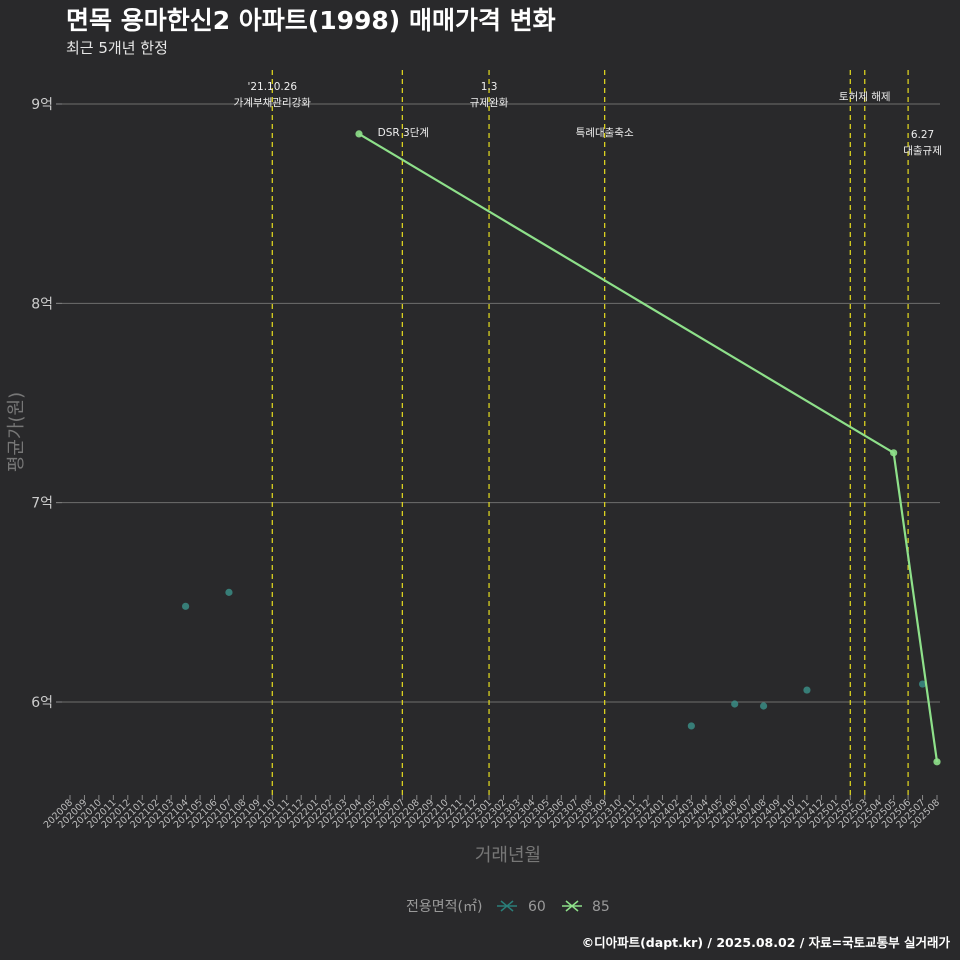 The height and width of the screenshot is (960, 960). What do you see at coordinates (922, 135) in the screenshot?
I see `annotation-a6-line-0: 6.27` at bounding box center [922, 135].